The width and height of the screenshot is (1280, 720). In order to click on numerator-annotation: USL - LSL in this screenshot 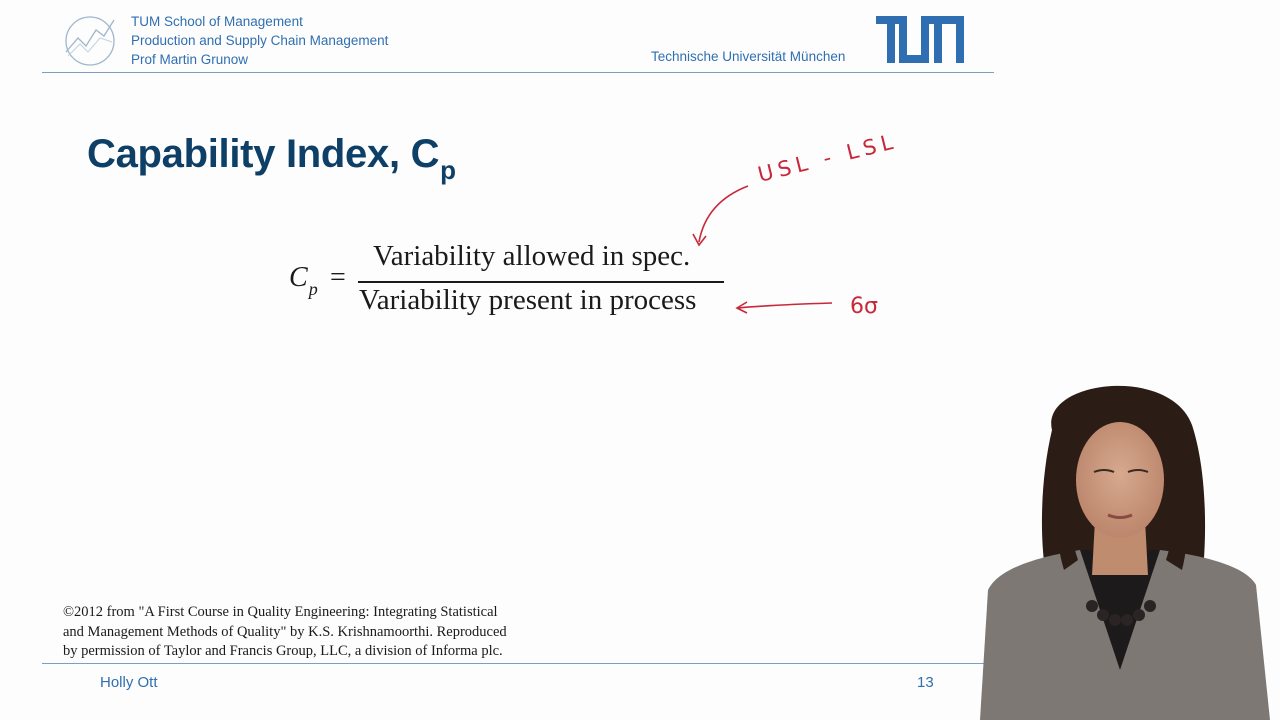, I will do `click(796, 188)`.